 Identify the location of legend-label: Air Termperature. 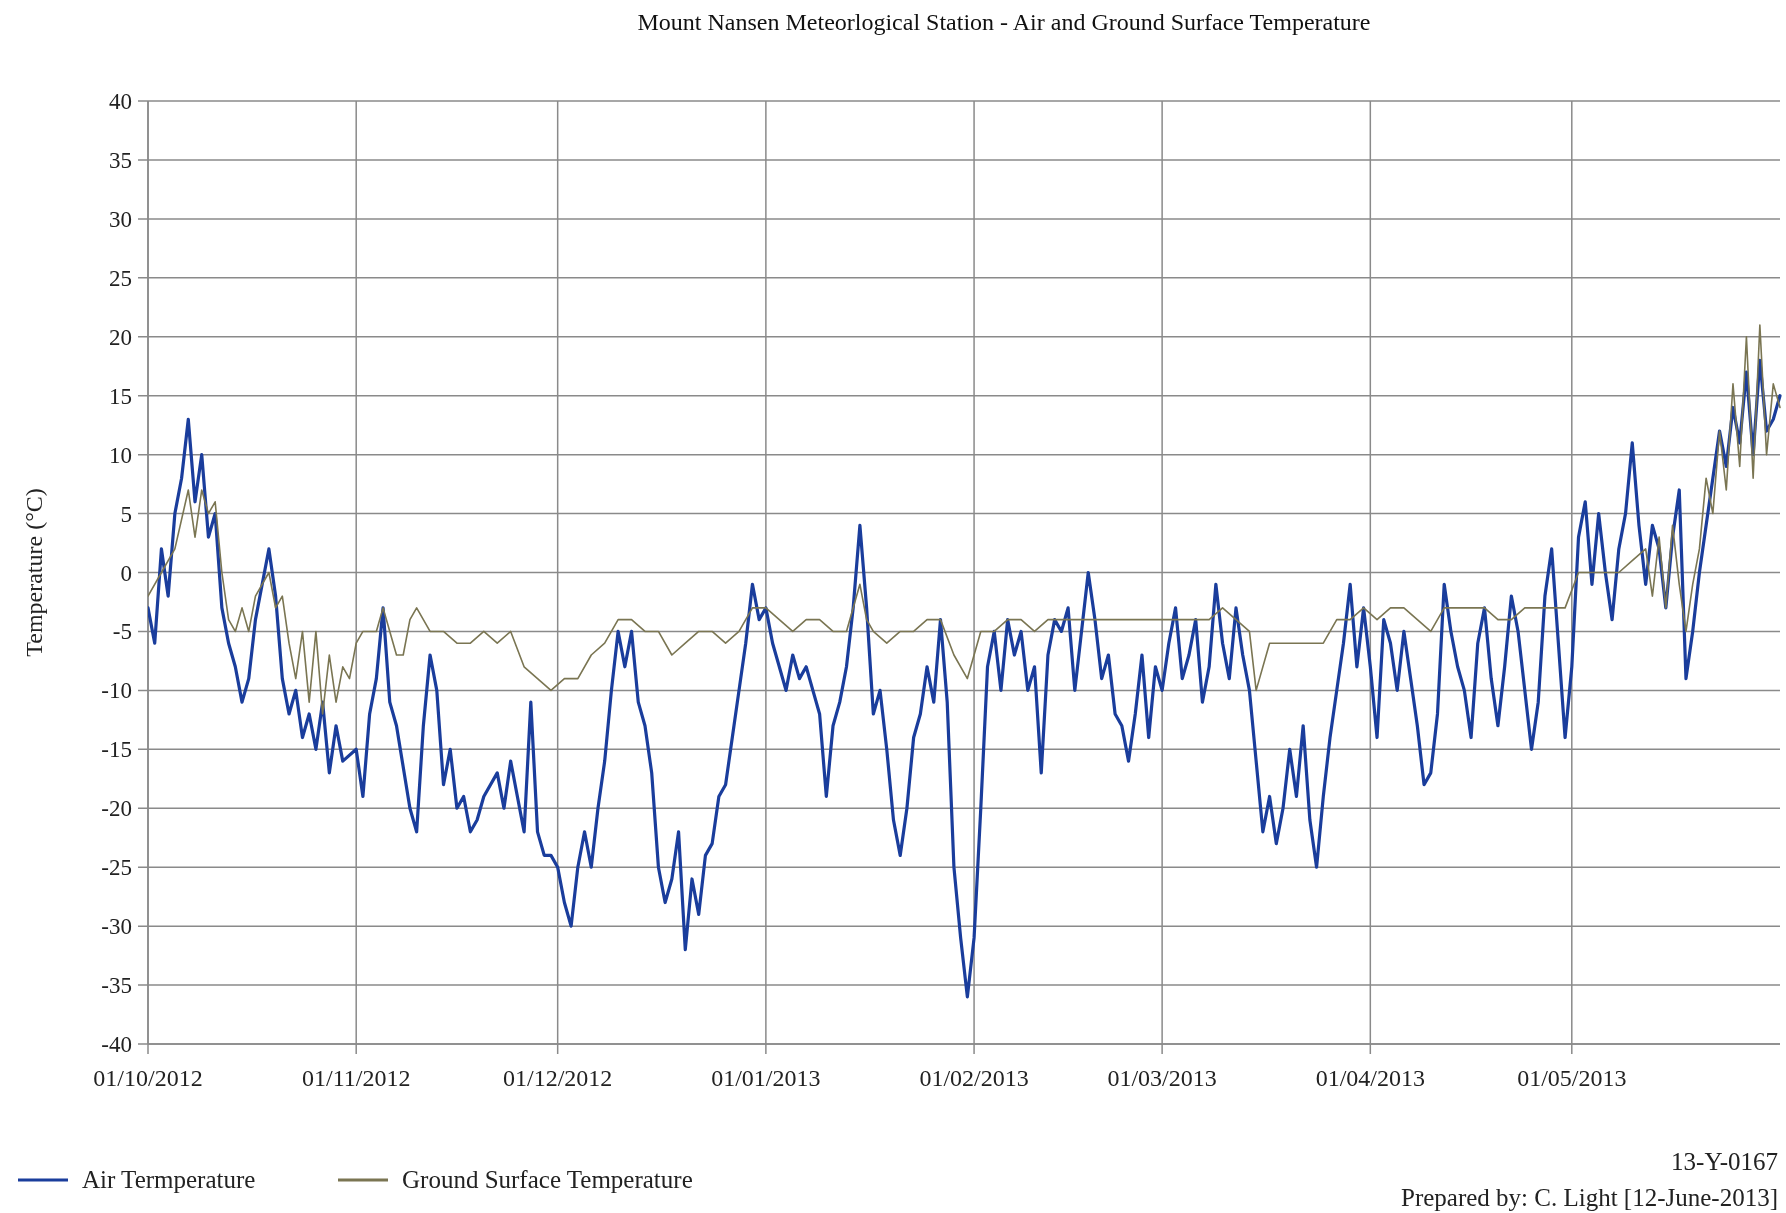
(169, 1179).